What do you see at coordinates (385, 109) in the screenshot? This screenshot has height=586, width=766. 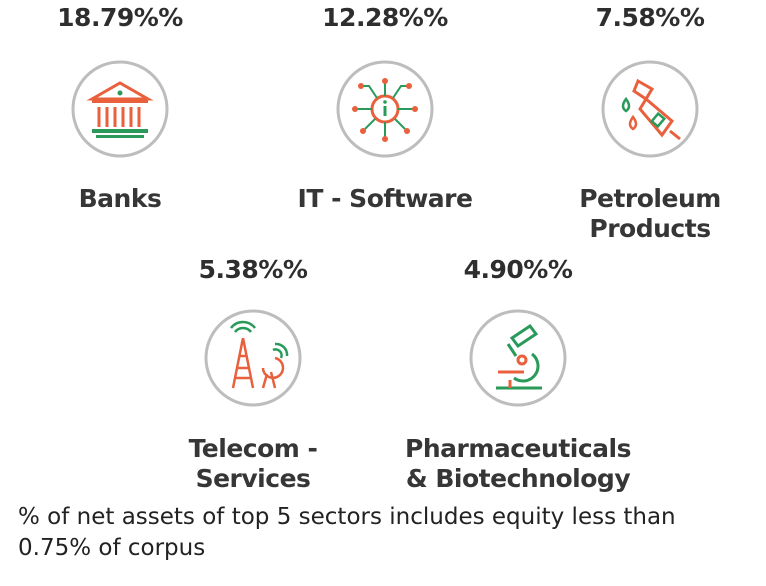 I see `chip-icon` at bounding box center [385, 109].